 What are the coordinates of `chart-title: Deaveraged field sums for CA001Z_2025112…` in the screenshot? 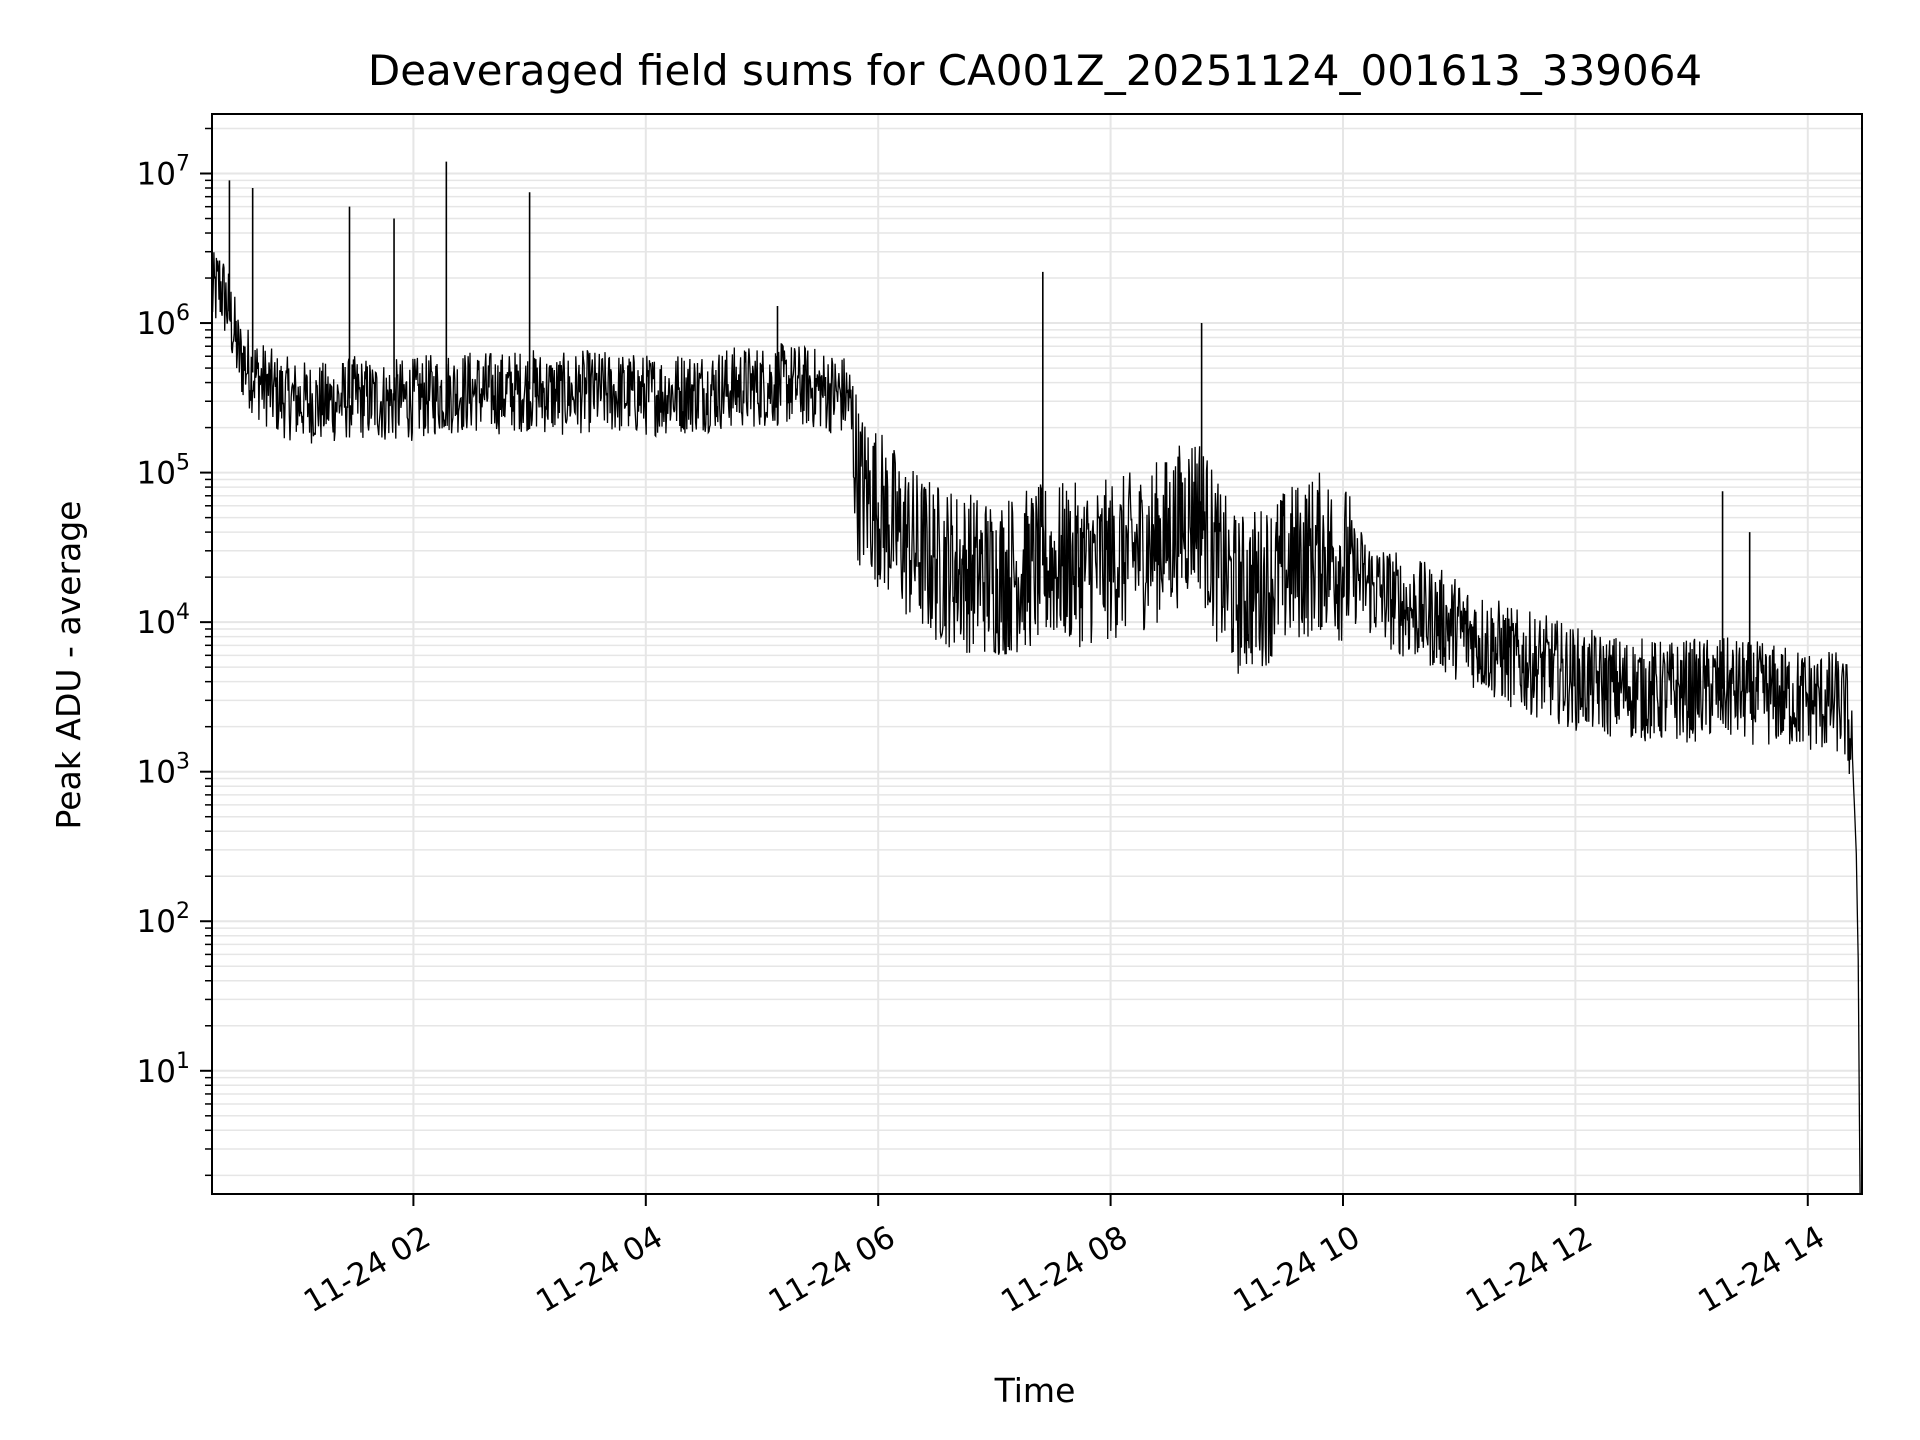 It's located at (1035, 70).